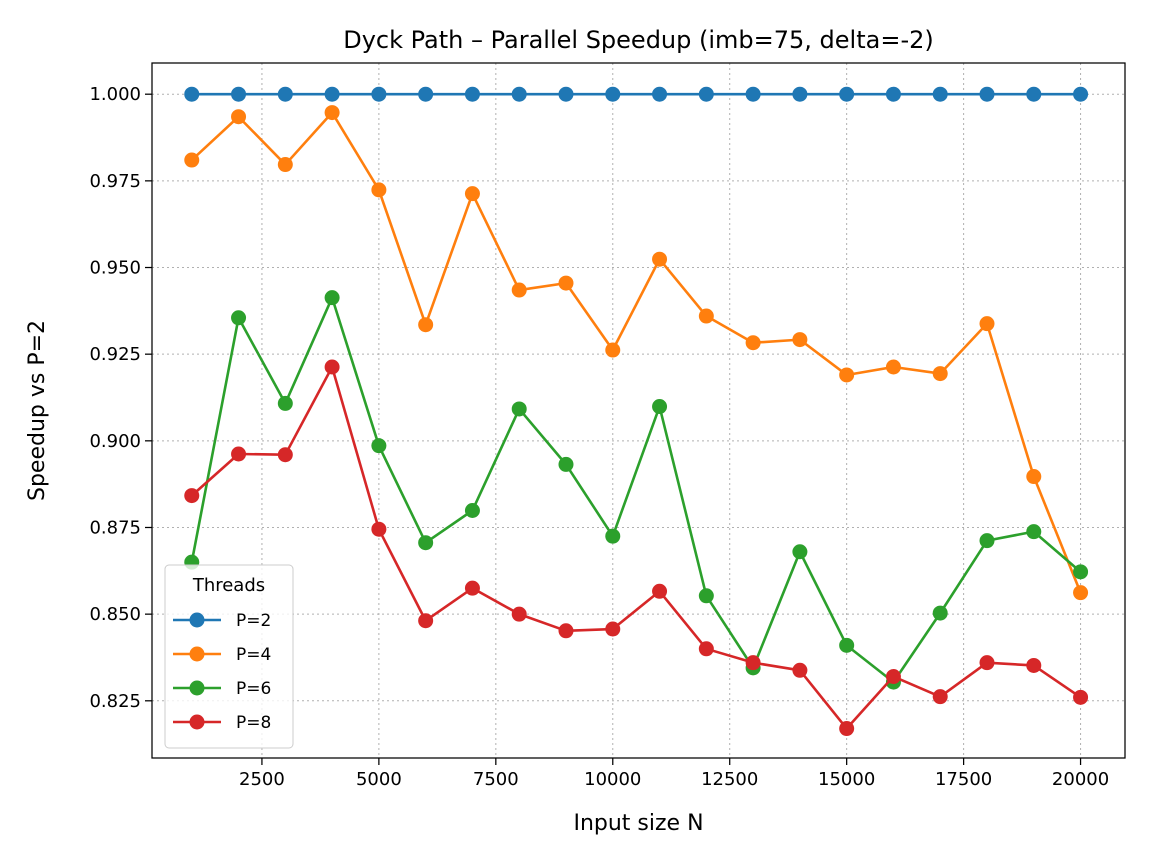 This screenshot has width=1152, height=864. Describe the element at coordinates (222, 672) in the screenshot. I see `legend-entries: P=2 P=4 P=6 P=8` at that location.